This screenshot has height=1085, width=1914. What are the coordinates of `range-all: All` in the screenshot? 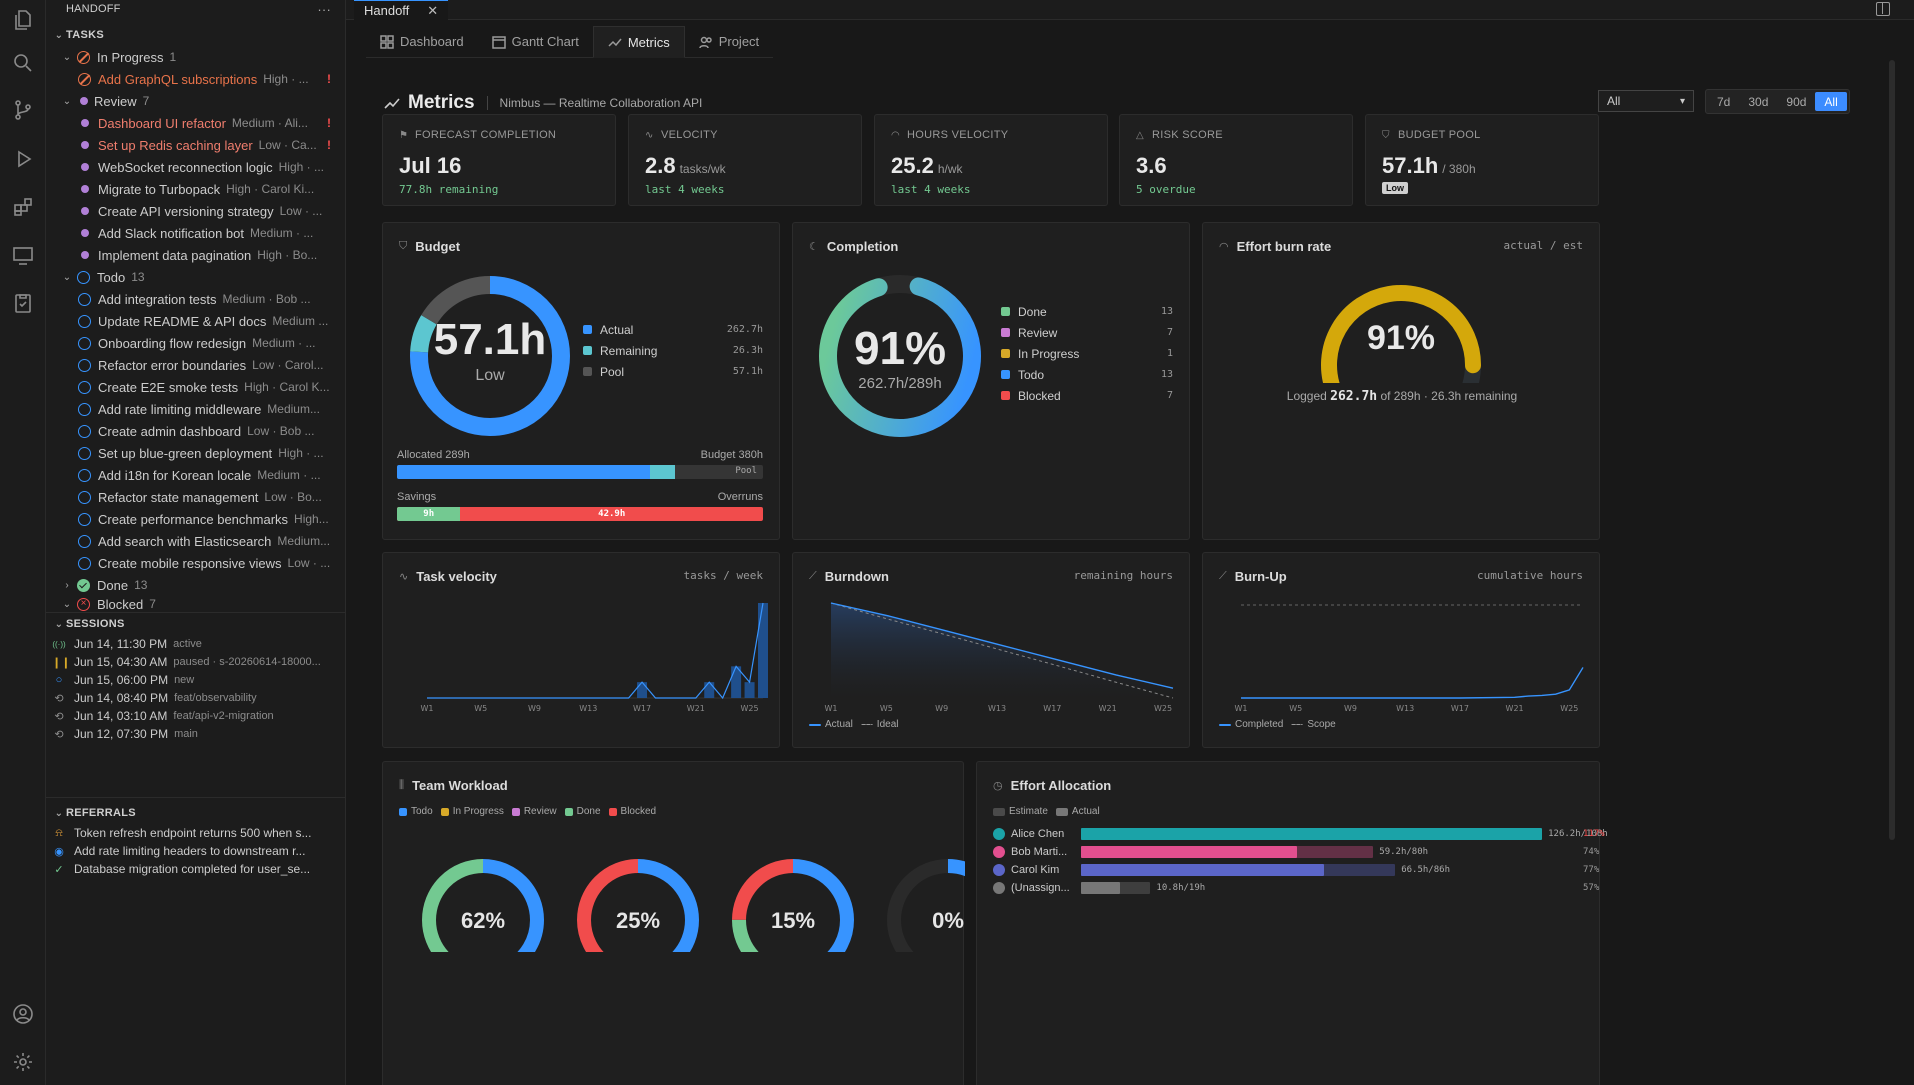 It's located at (1831, 101).